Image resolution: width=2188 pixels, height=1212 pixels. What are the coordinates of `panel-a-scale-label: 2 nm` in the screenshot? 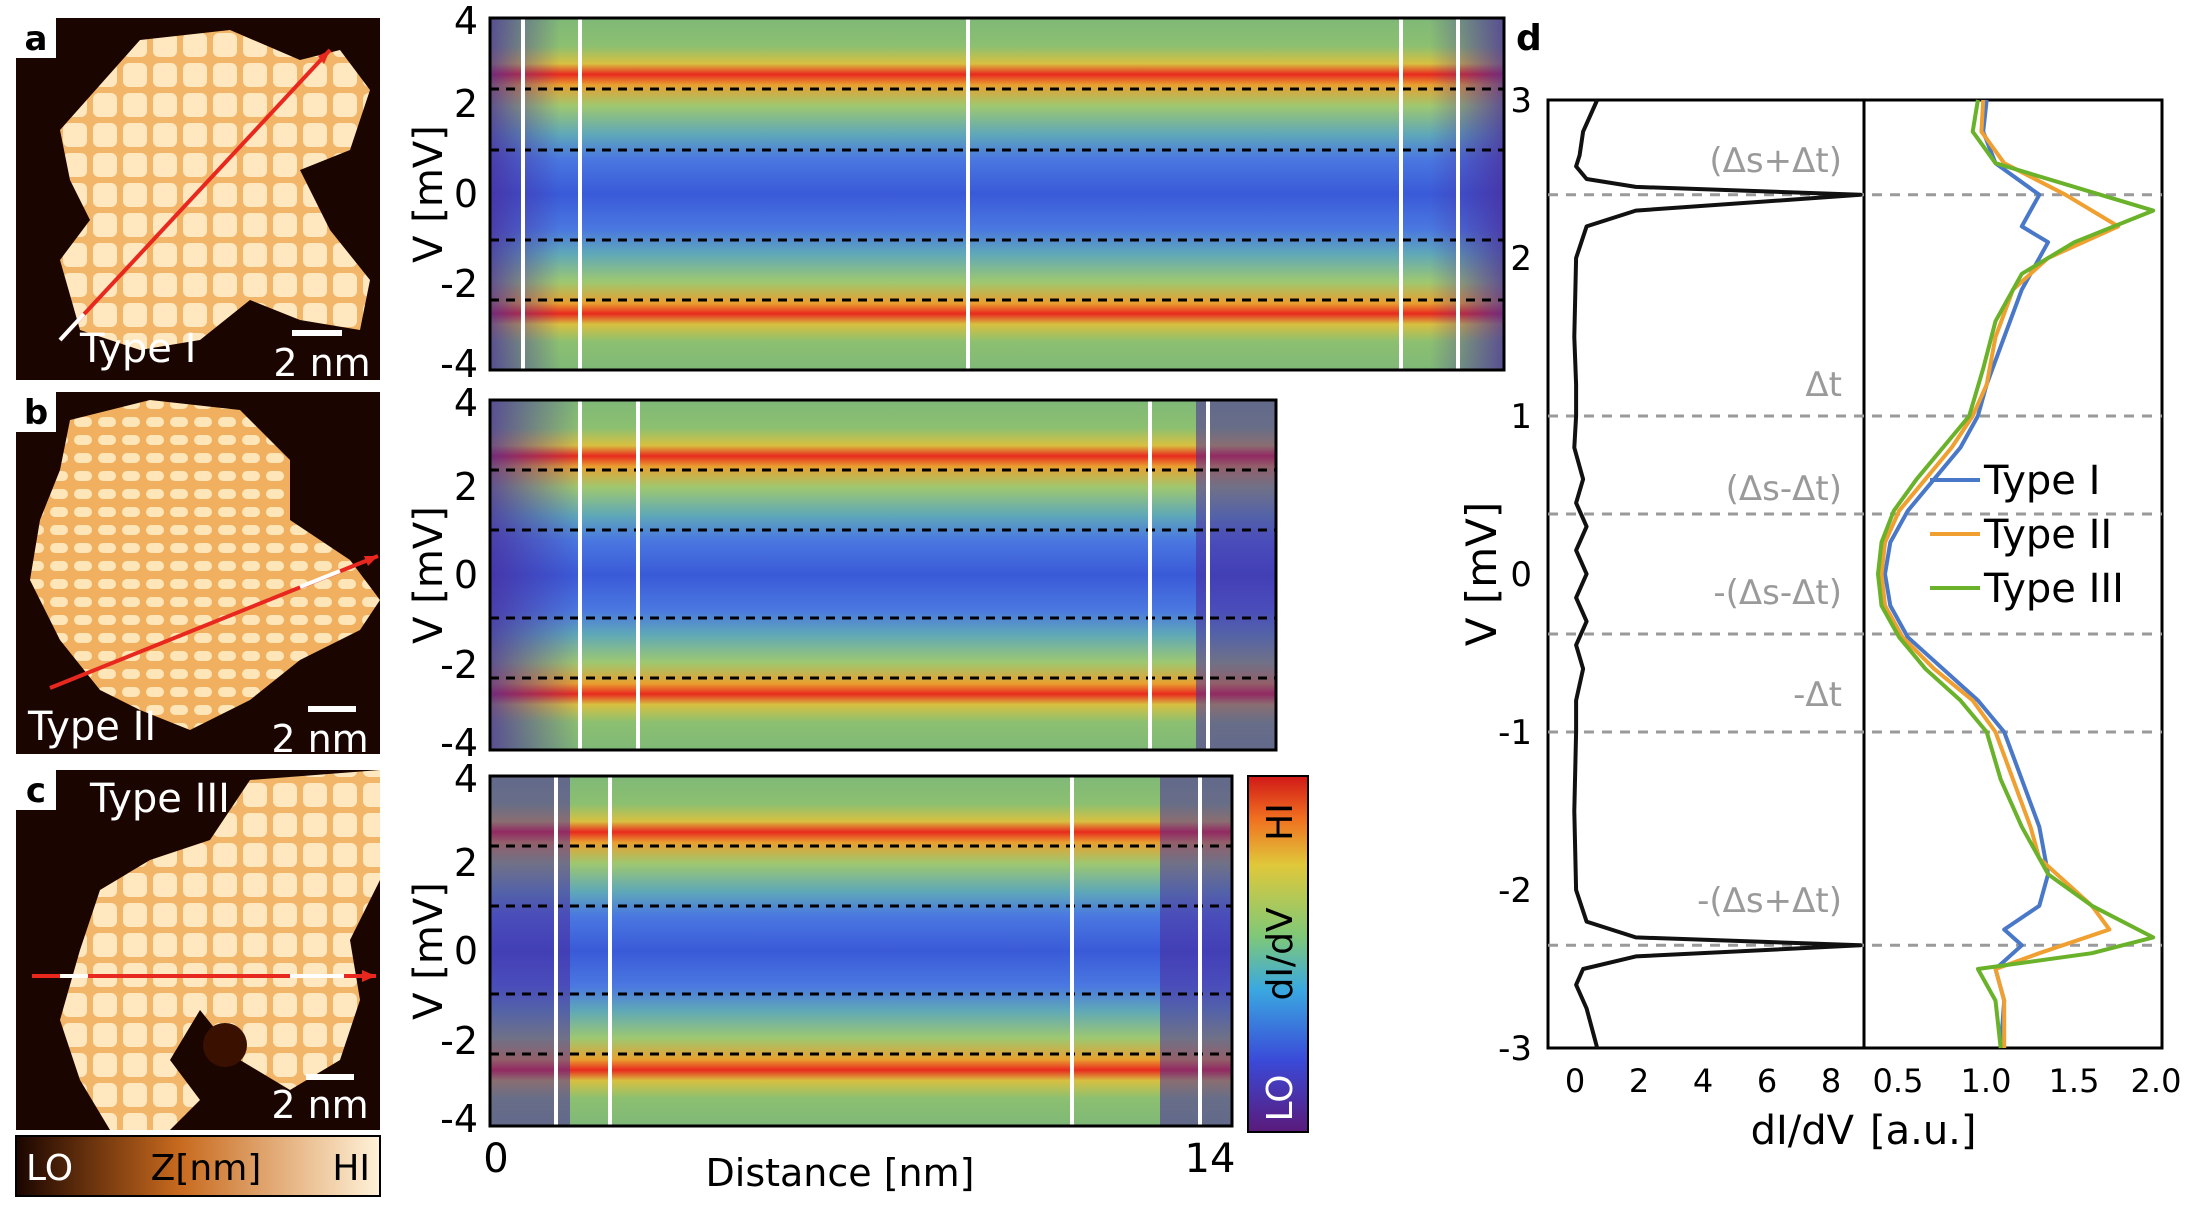 It's located at (321, 363).